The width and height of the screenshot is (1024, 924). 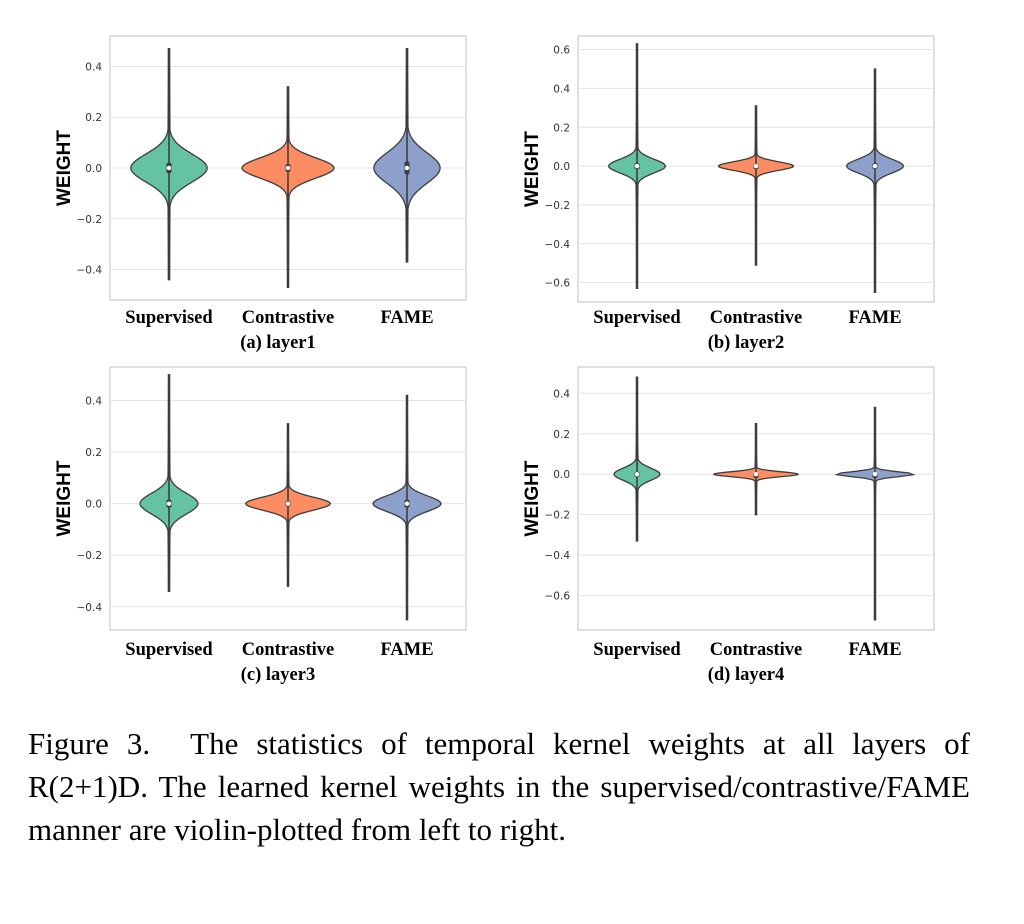 What do you see at coordinates (558, 516) in the screenshot?
I see `panel-4-y-tick-label: −0.2` at bounding box center [558, 516].